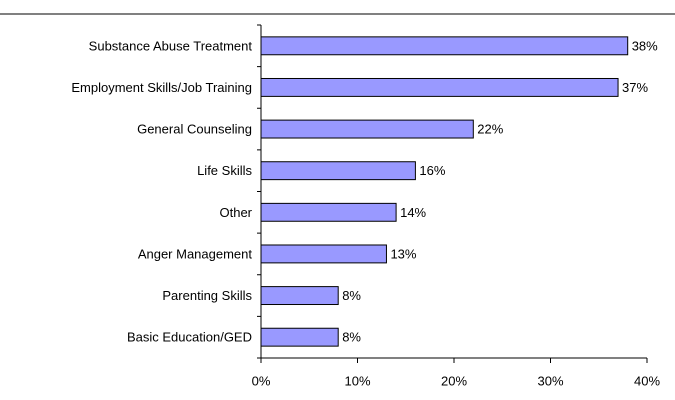  I want to click on value-label: 37%, so click(635, 87).